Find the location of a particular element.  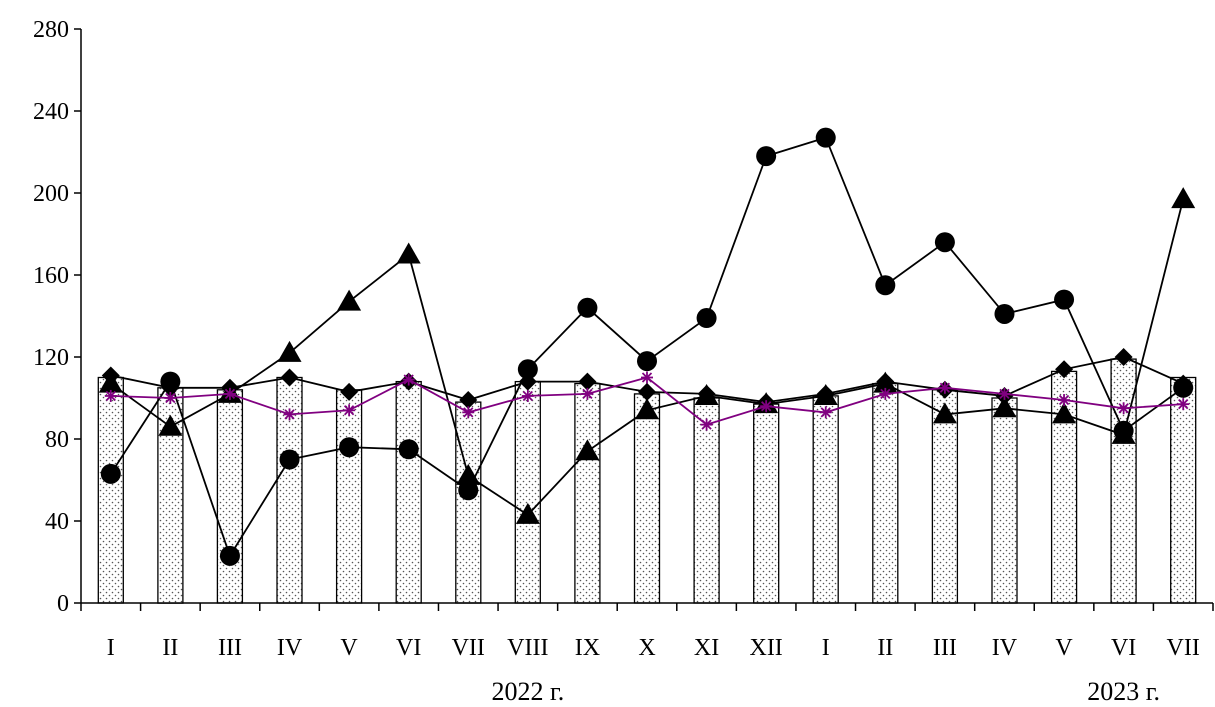

x-tick-label: VIII is located at coordinates (527, 648).